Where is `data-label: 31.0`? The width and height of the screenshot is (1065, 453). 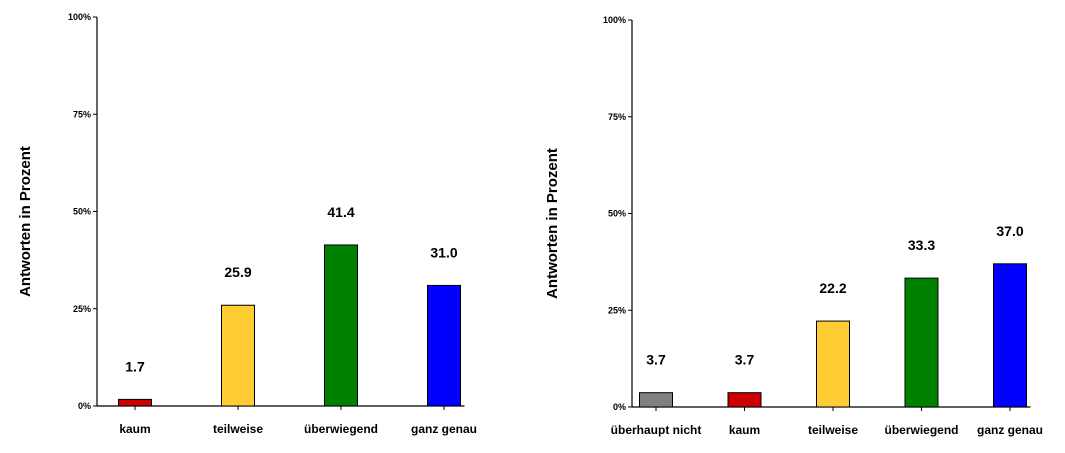 data-label: 31.0 is located at coordinates (443, 252).